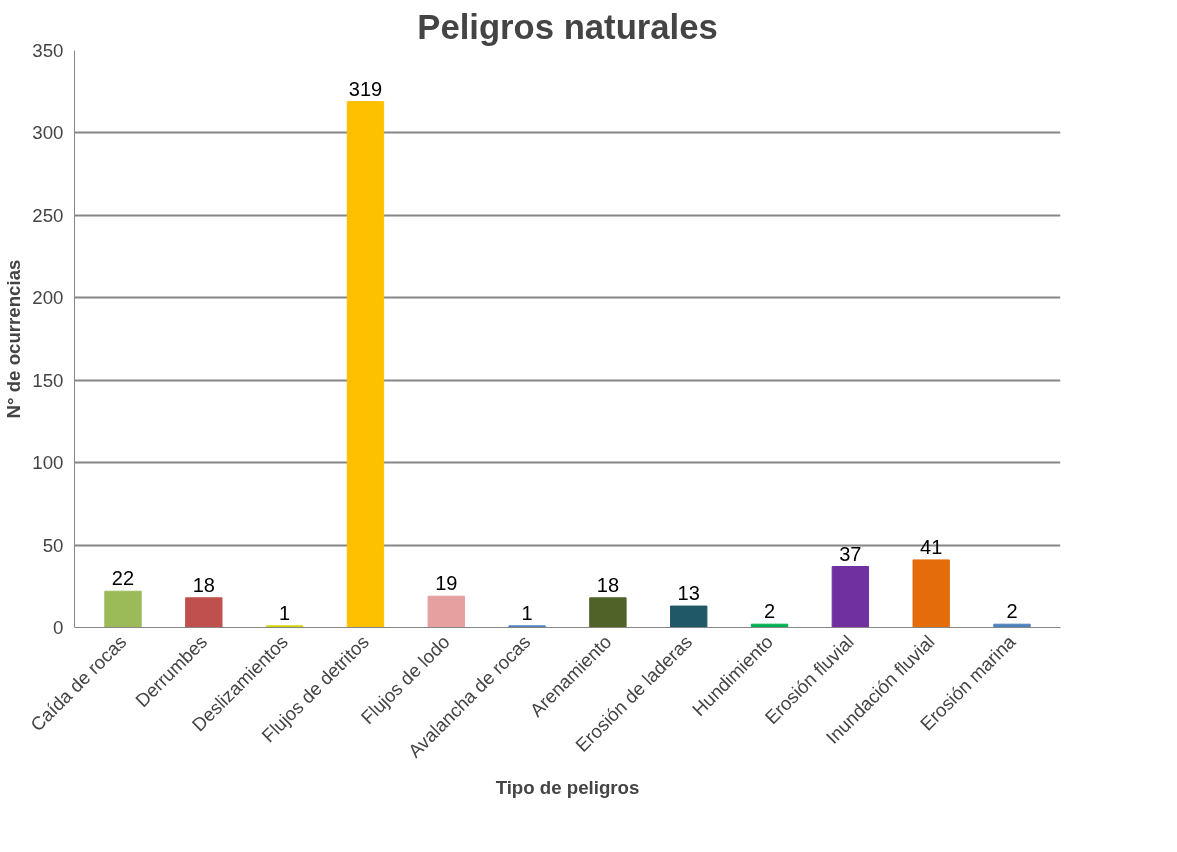 This screenshot has width=1177, height=852. What do you see at coordinates (48, 50) in the screenshot?
I see `y-tick-label: 350` at bounding box center [48, 50].